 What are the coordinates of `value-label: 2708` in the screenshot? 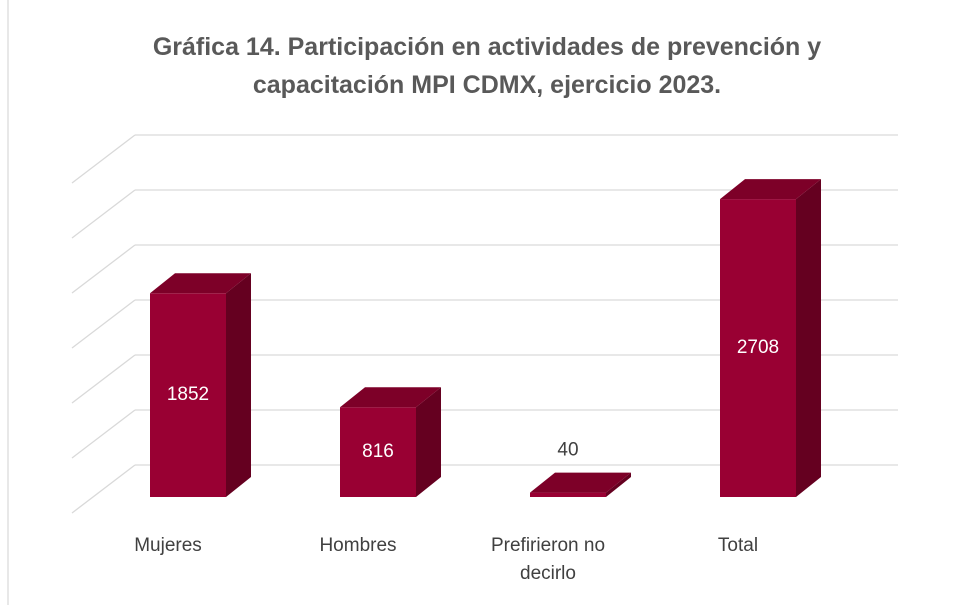 It's located at (758, 347).